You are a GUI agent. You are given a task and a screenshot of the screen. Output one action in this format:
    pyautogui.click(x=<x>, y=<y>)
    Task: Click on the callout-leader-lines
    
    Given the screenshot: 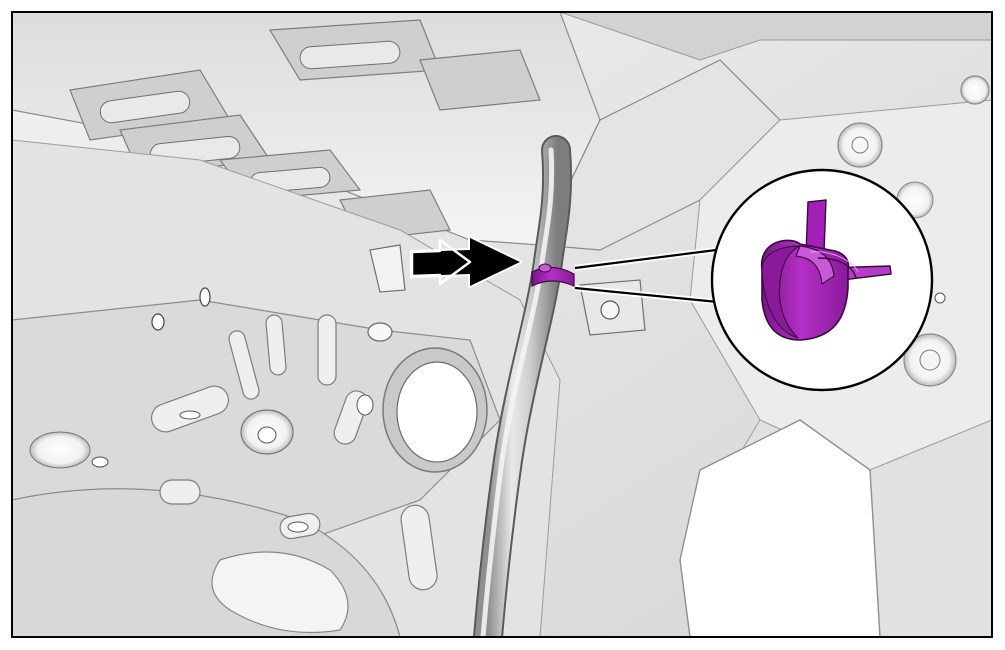 What is the action you would take?
    pyautogui.click(x=649, y=275)
    